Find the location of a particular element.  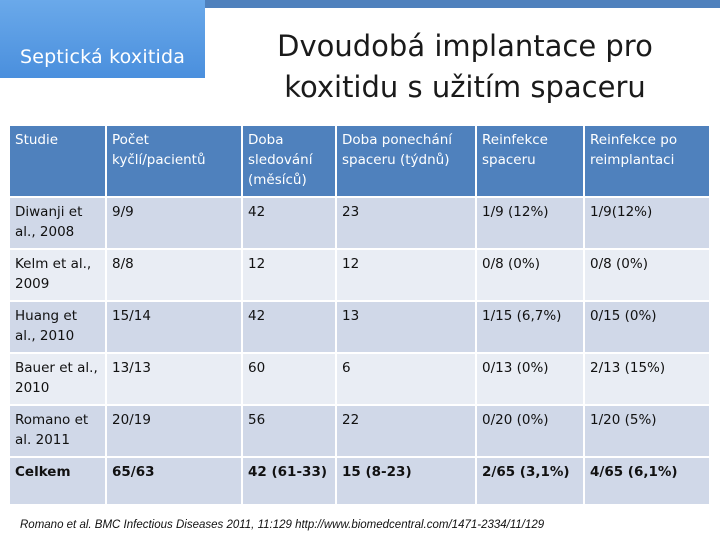

table-cell: 13/13 is located at coordinates (174, 379).